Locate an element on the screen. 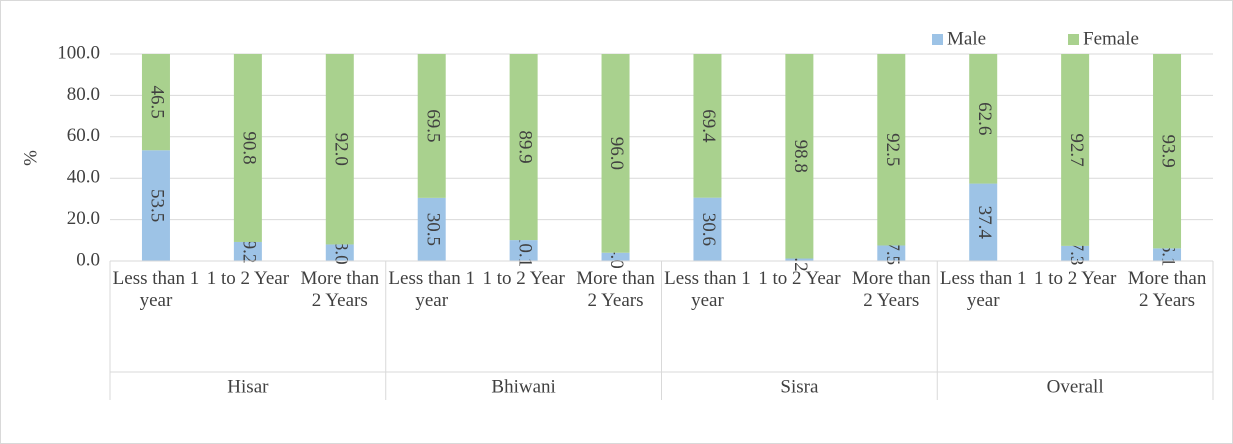  data-label: 90.8 is located at coordinates (249, 147).